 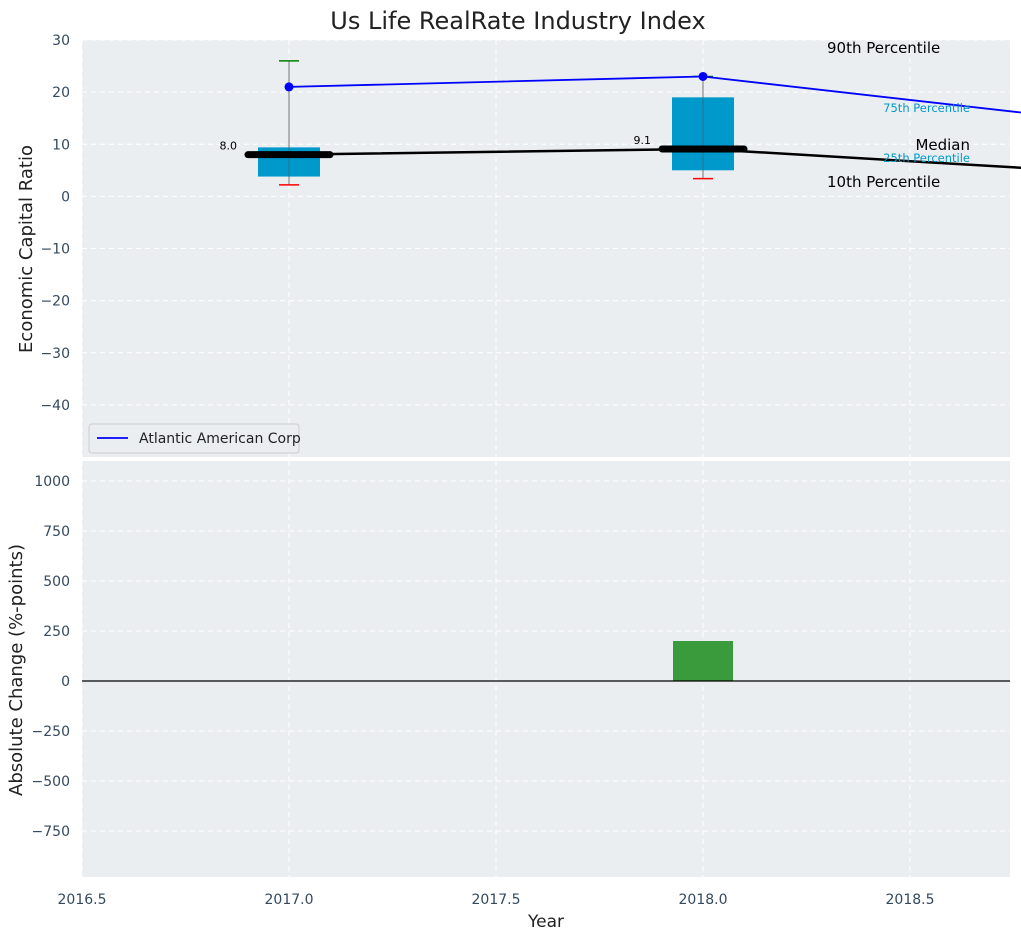 What do you see at coordinates (65, 682) in the screenshot?
I see `bottom-y-tick-label: 0` at bounding box center [65, 682].